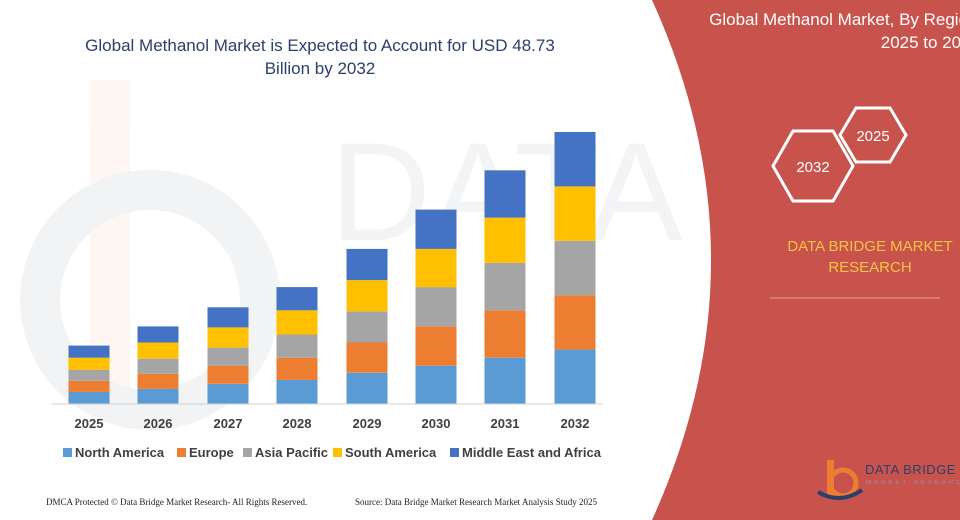 The height and width of the screenshot is (520, 960). I want to click on hexagon-2032, so click(813, 166).